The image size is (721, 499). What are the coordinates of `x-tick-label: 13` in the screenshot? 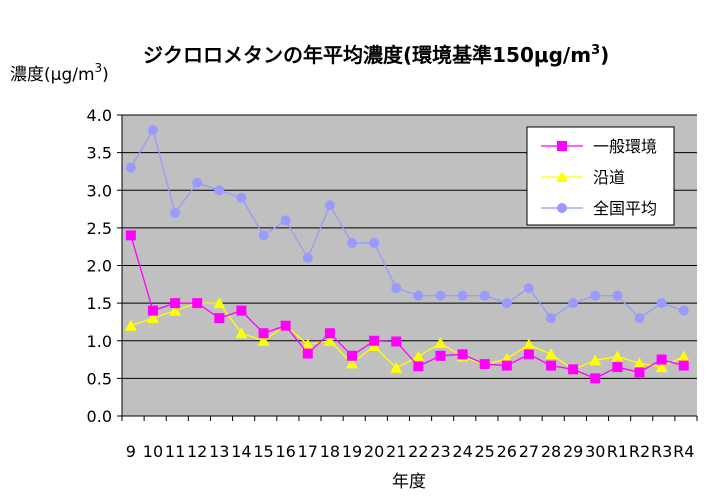 It's located at (219, 451).